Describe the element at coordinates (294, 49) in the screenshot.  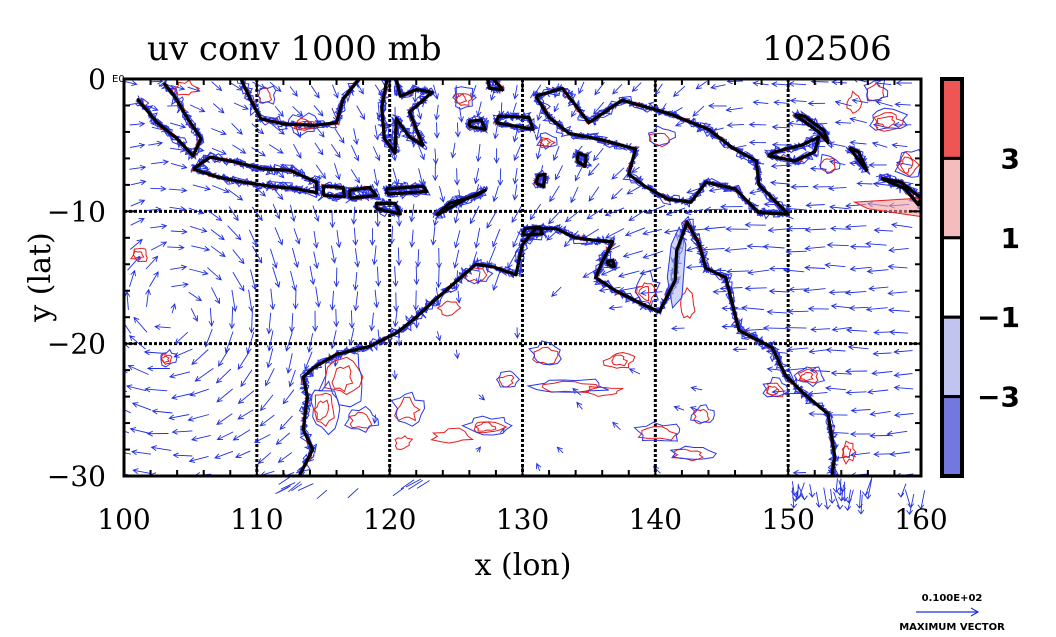
I see `chart-title: uv conv 1000 mb` at that location.